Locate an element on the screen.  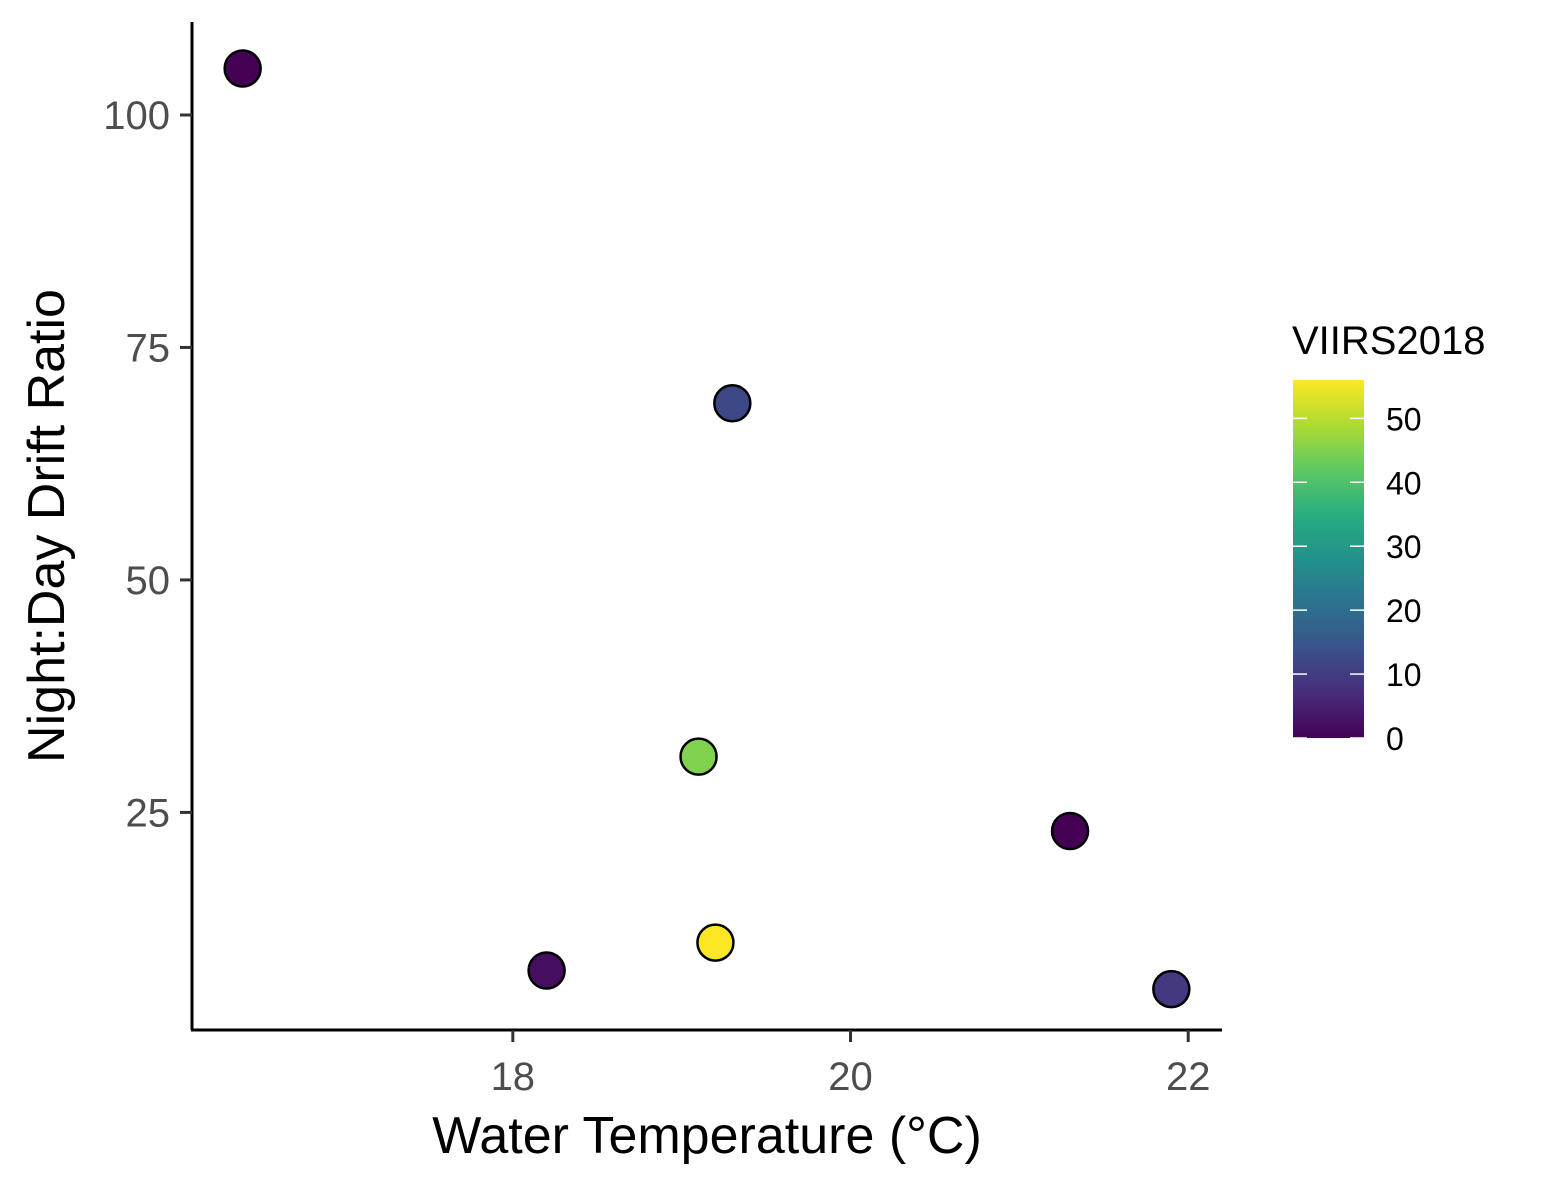
x-tick-label: 20 is located at coordinates (850, 1077).